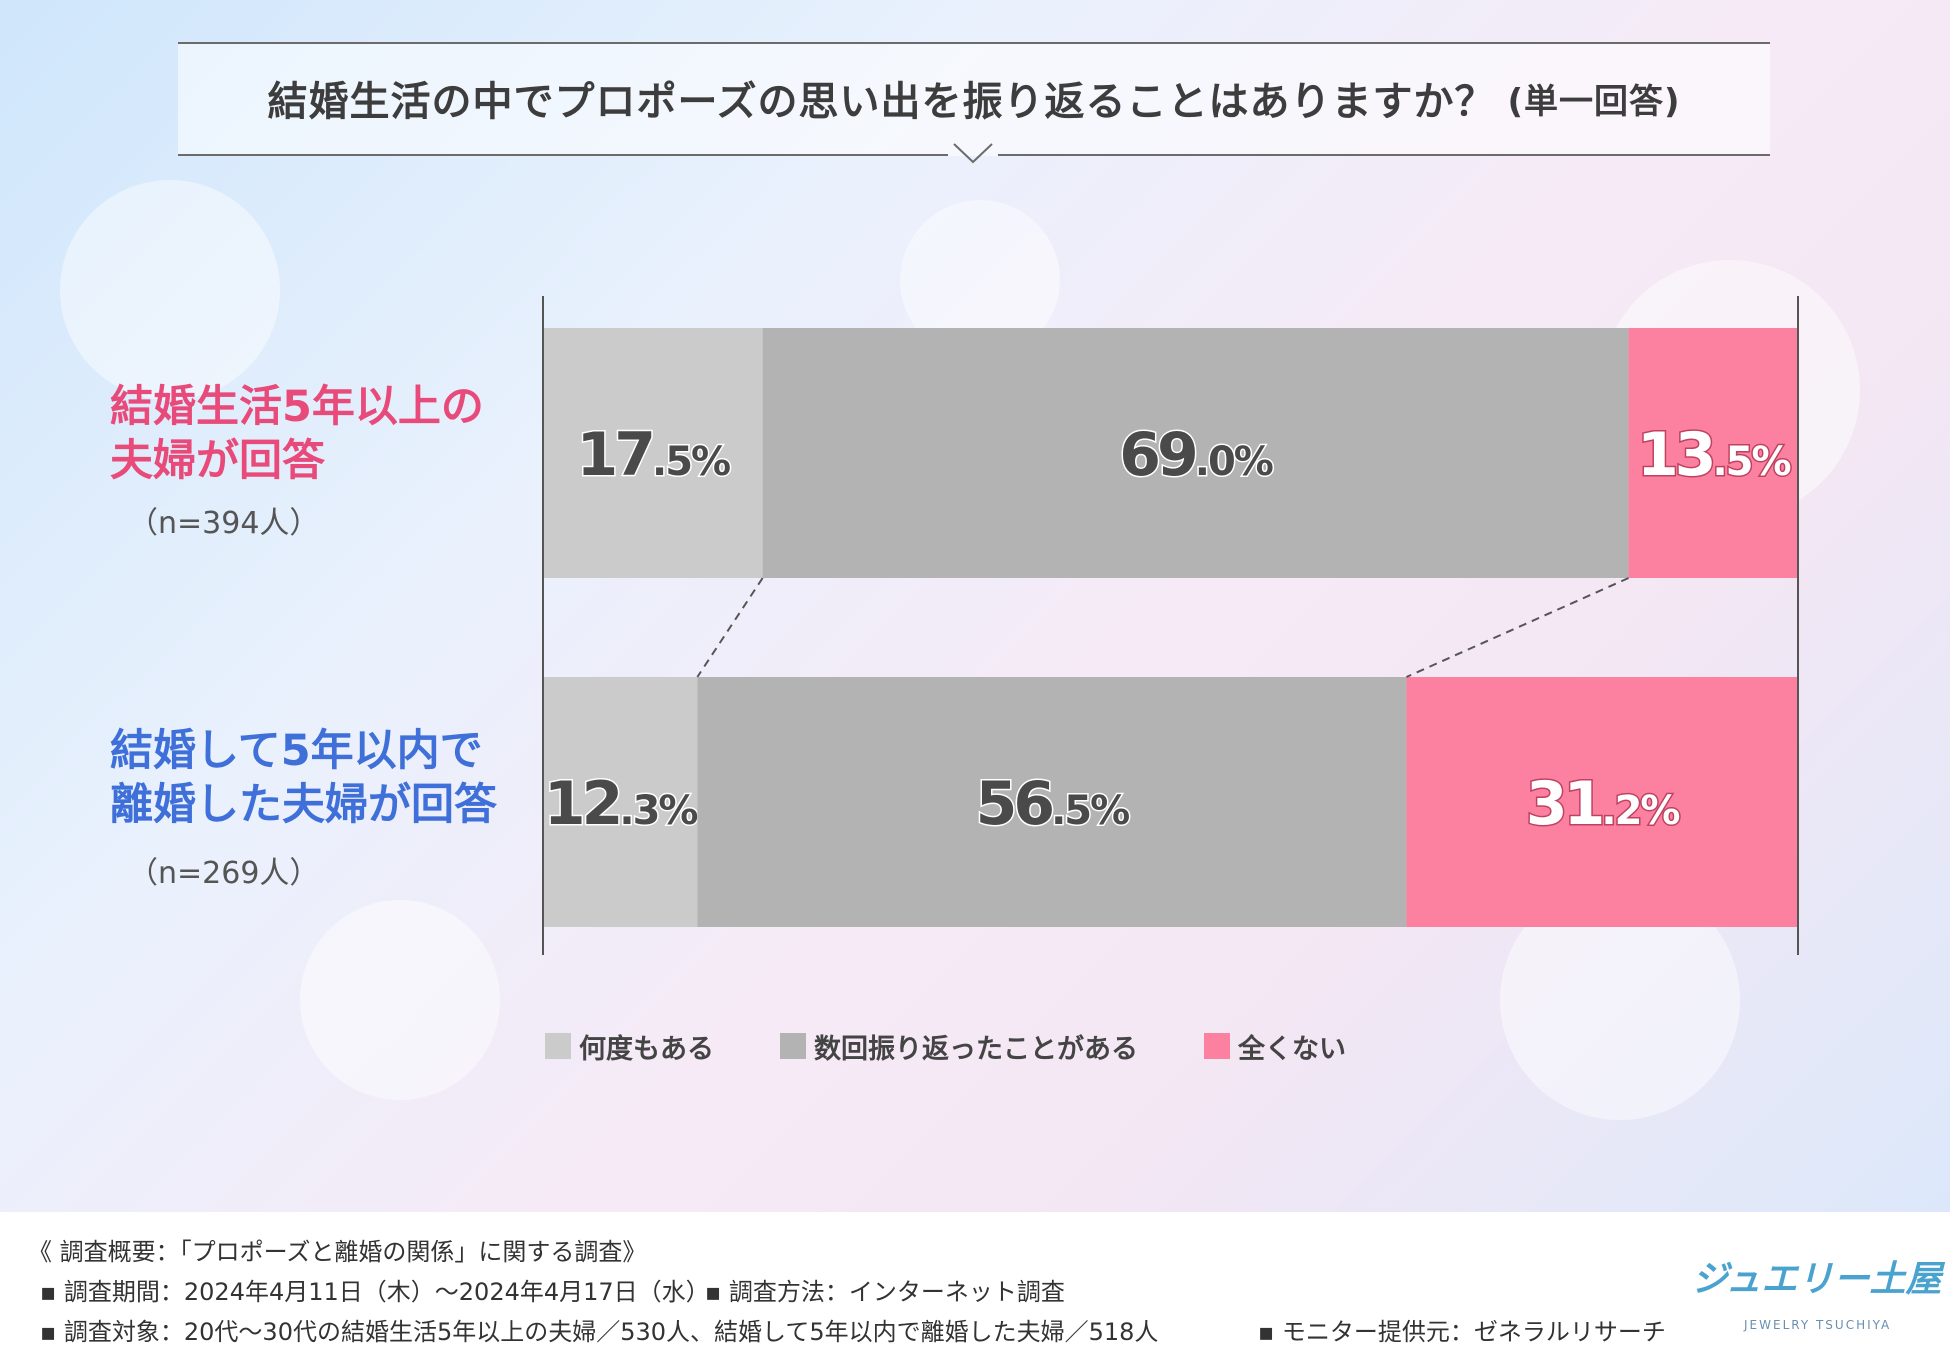 Image resolution: width=1950 pixels, height=1350 pixels. I want to click on legend-item: 数回振り返ったことがある, so click(959, 1046).